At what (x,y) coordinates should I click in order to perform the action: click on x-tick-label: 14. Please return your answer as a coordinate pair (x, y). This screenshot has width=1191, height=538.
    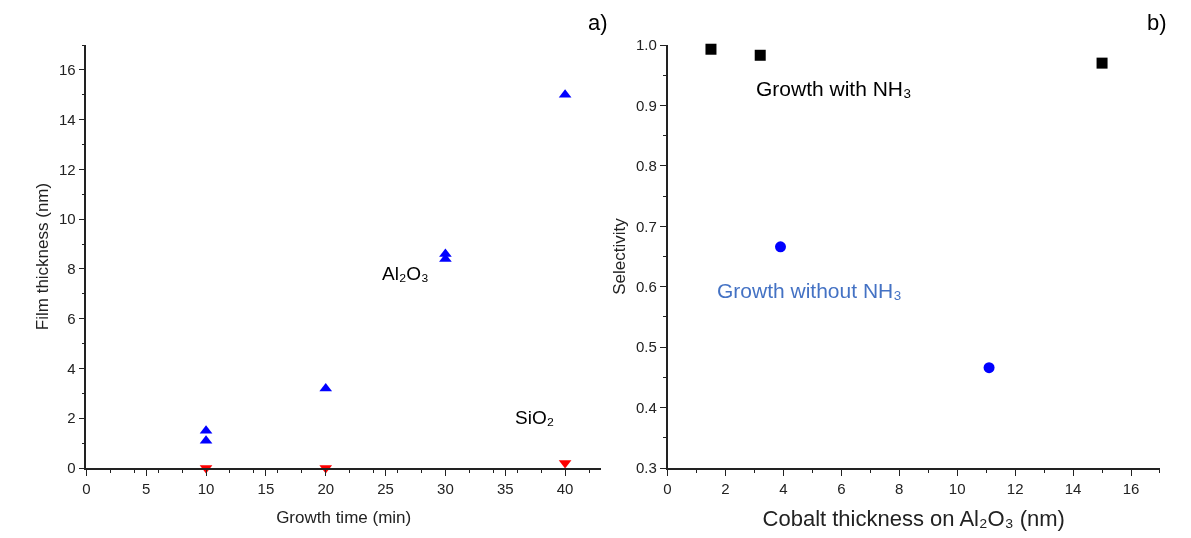
    Looking at the image, I should click on (1073, 488).